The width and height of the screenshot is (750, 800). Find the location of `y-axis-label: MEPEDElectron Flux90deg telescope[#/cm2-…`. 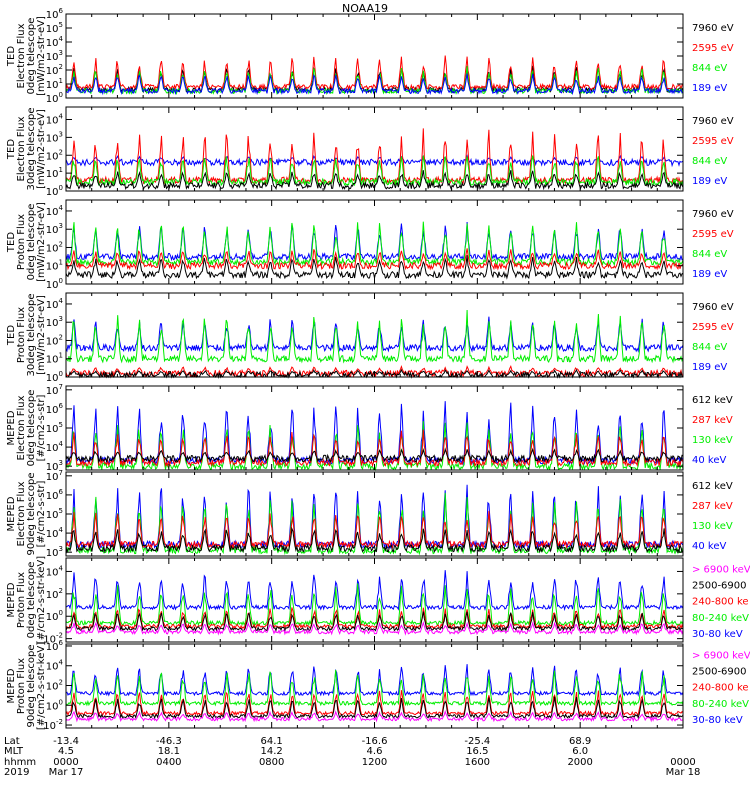

y-axis-label: MEPEDElectron Flux90deg telescope[#/cm2-… is located at coordinates (26, 513).